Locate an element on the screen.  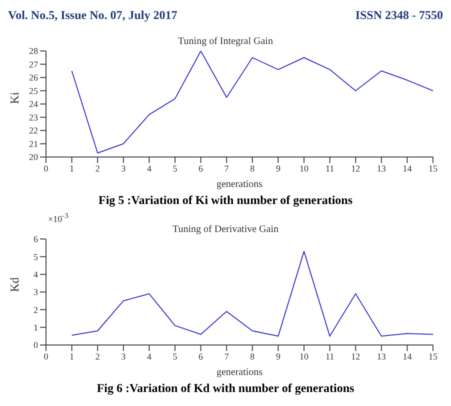
y-tick-label: 1 is located at coordinates (36, 327).